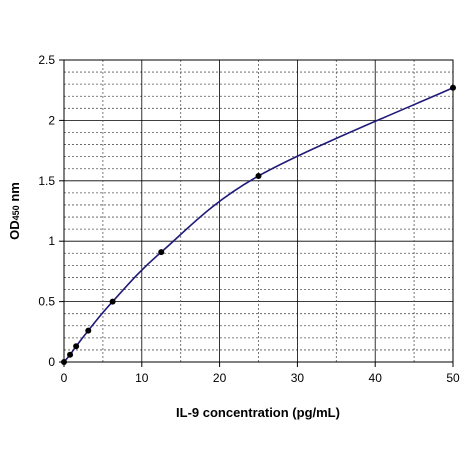 The height and width of the screenshot is (473, 473). Describe the element at coordinates (46, 60) in the screenshot. I see `y-tick-label: 2.5` at that location.